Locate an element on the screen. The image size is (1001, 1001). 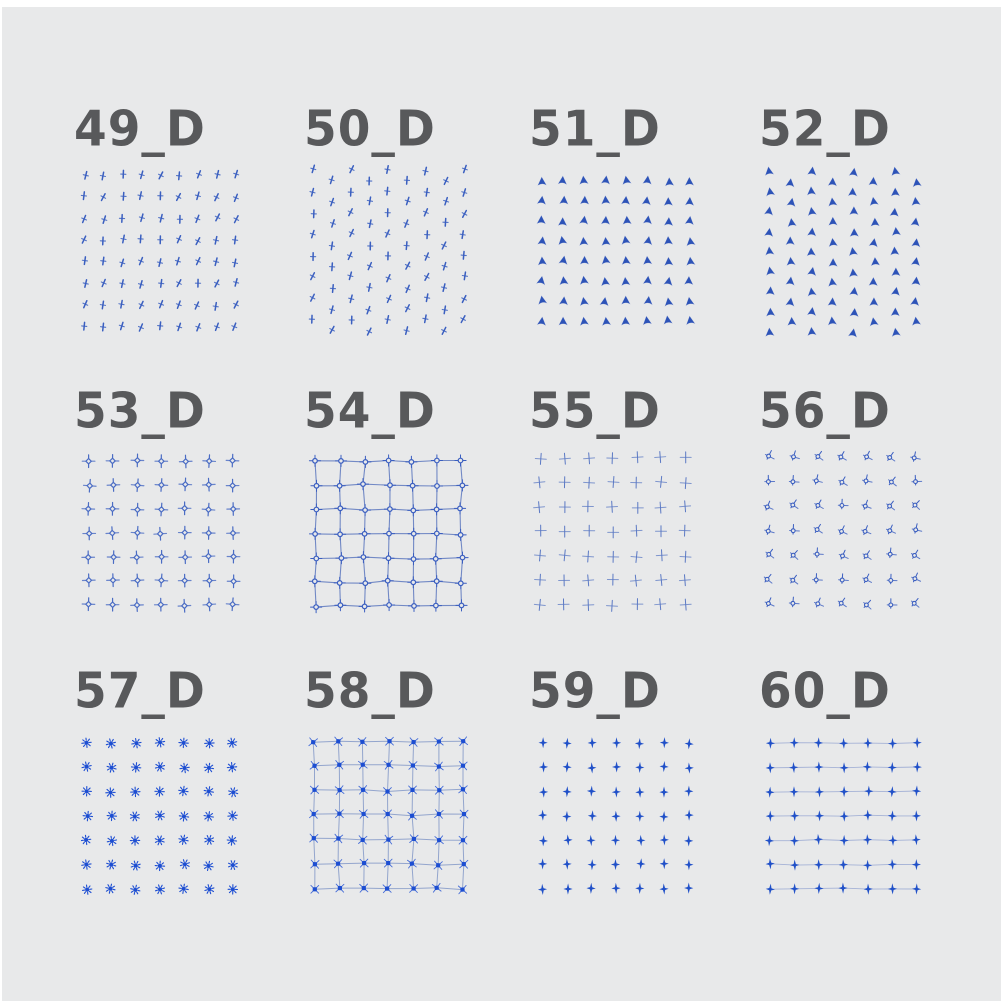
pattern-swatch-53_D is located at coordinates (161, 533).